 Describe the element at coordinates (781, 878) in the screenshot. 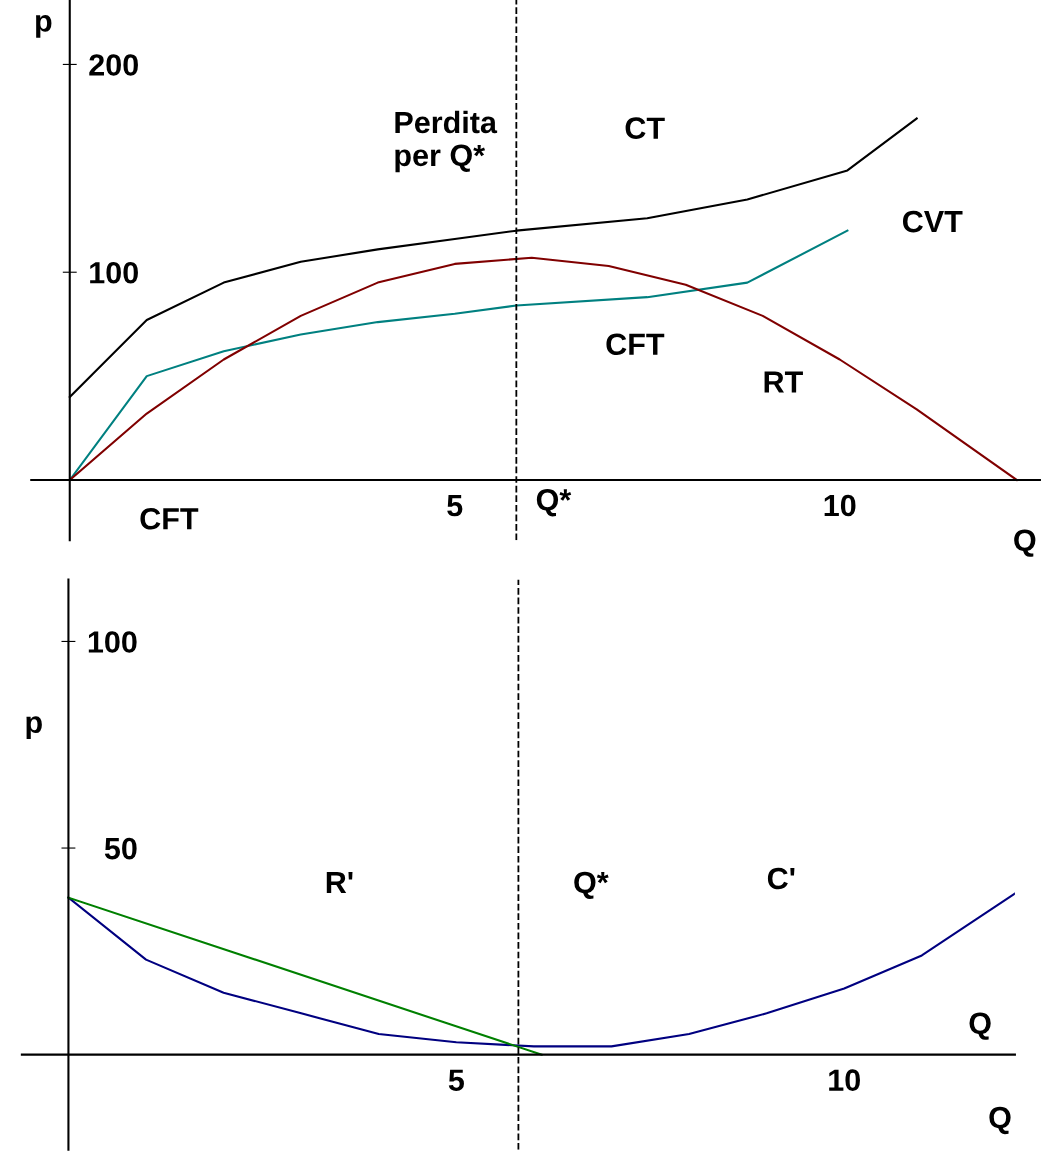

I see `annotation: C'` at that location.